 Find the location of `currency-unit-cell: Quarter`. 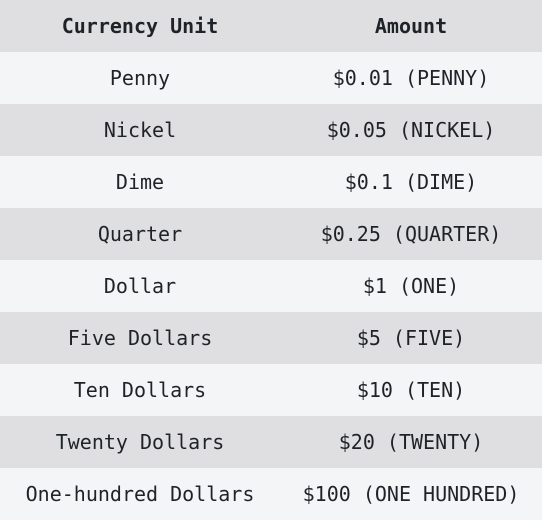

currency-unit-cell: Quarter is located at coordinates (140, 234).